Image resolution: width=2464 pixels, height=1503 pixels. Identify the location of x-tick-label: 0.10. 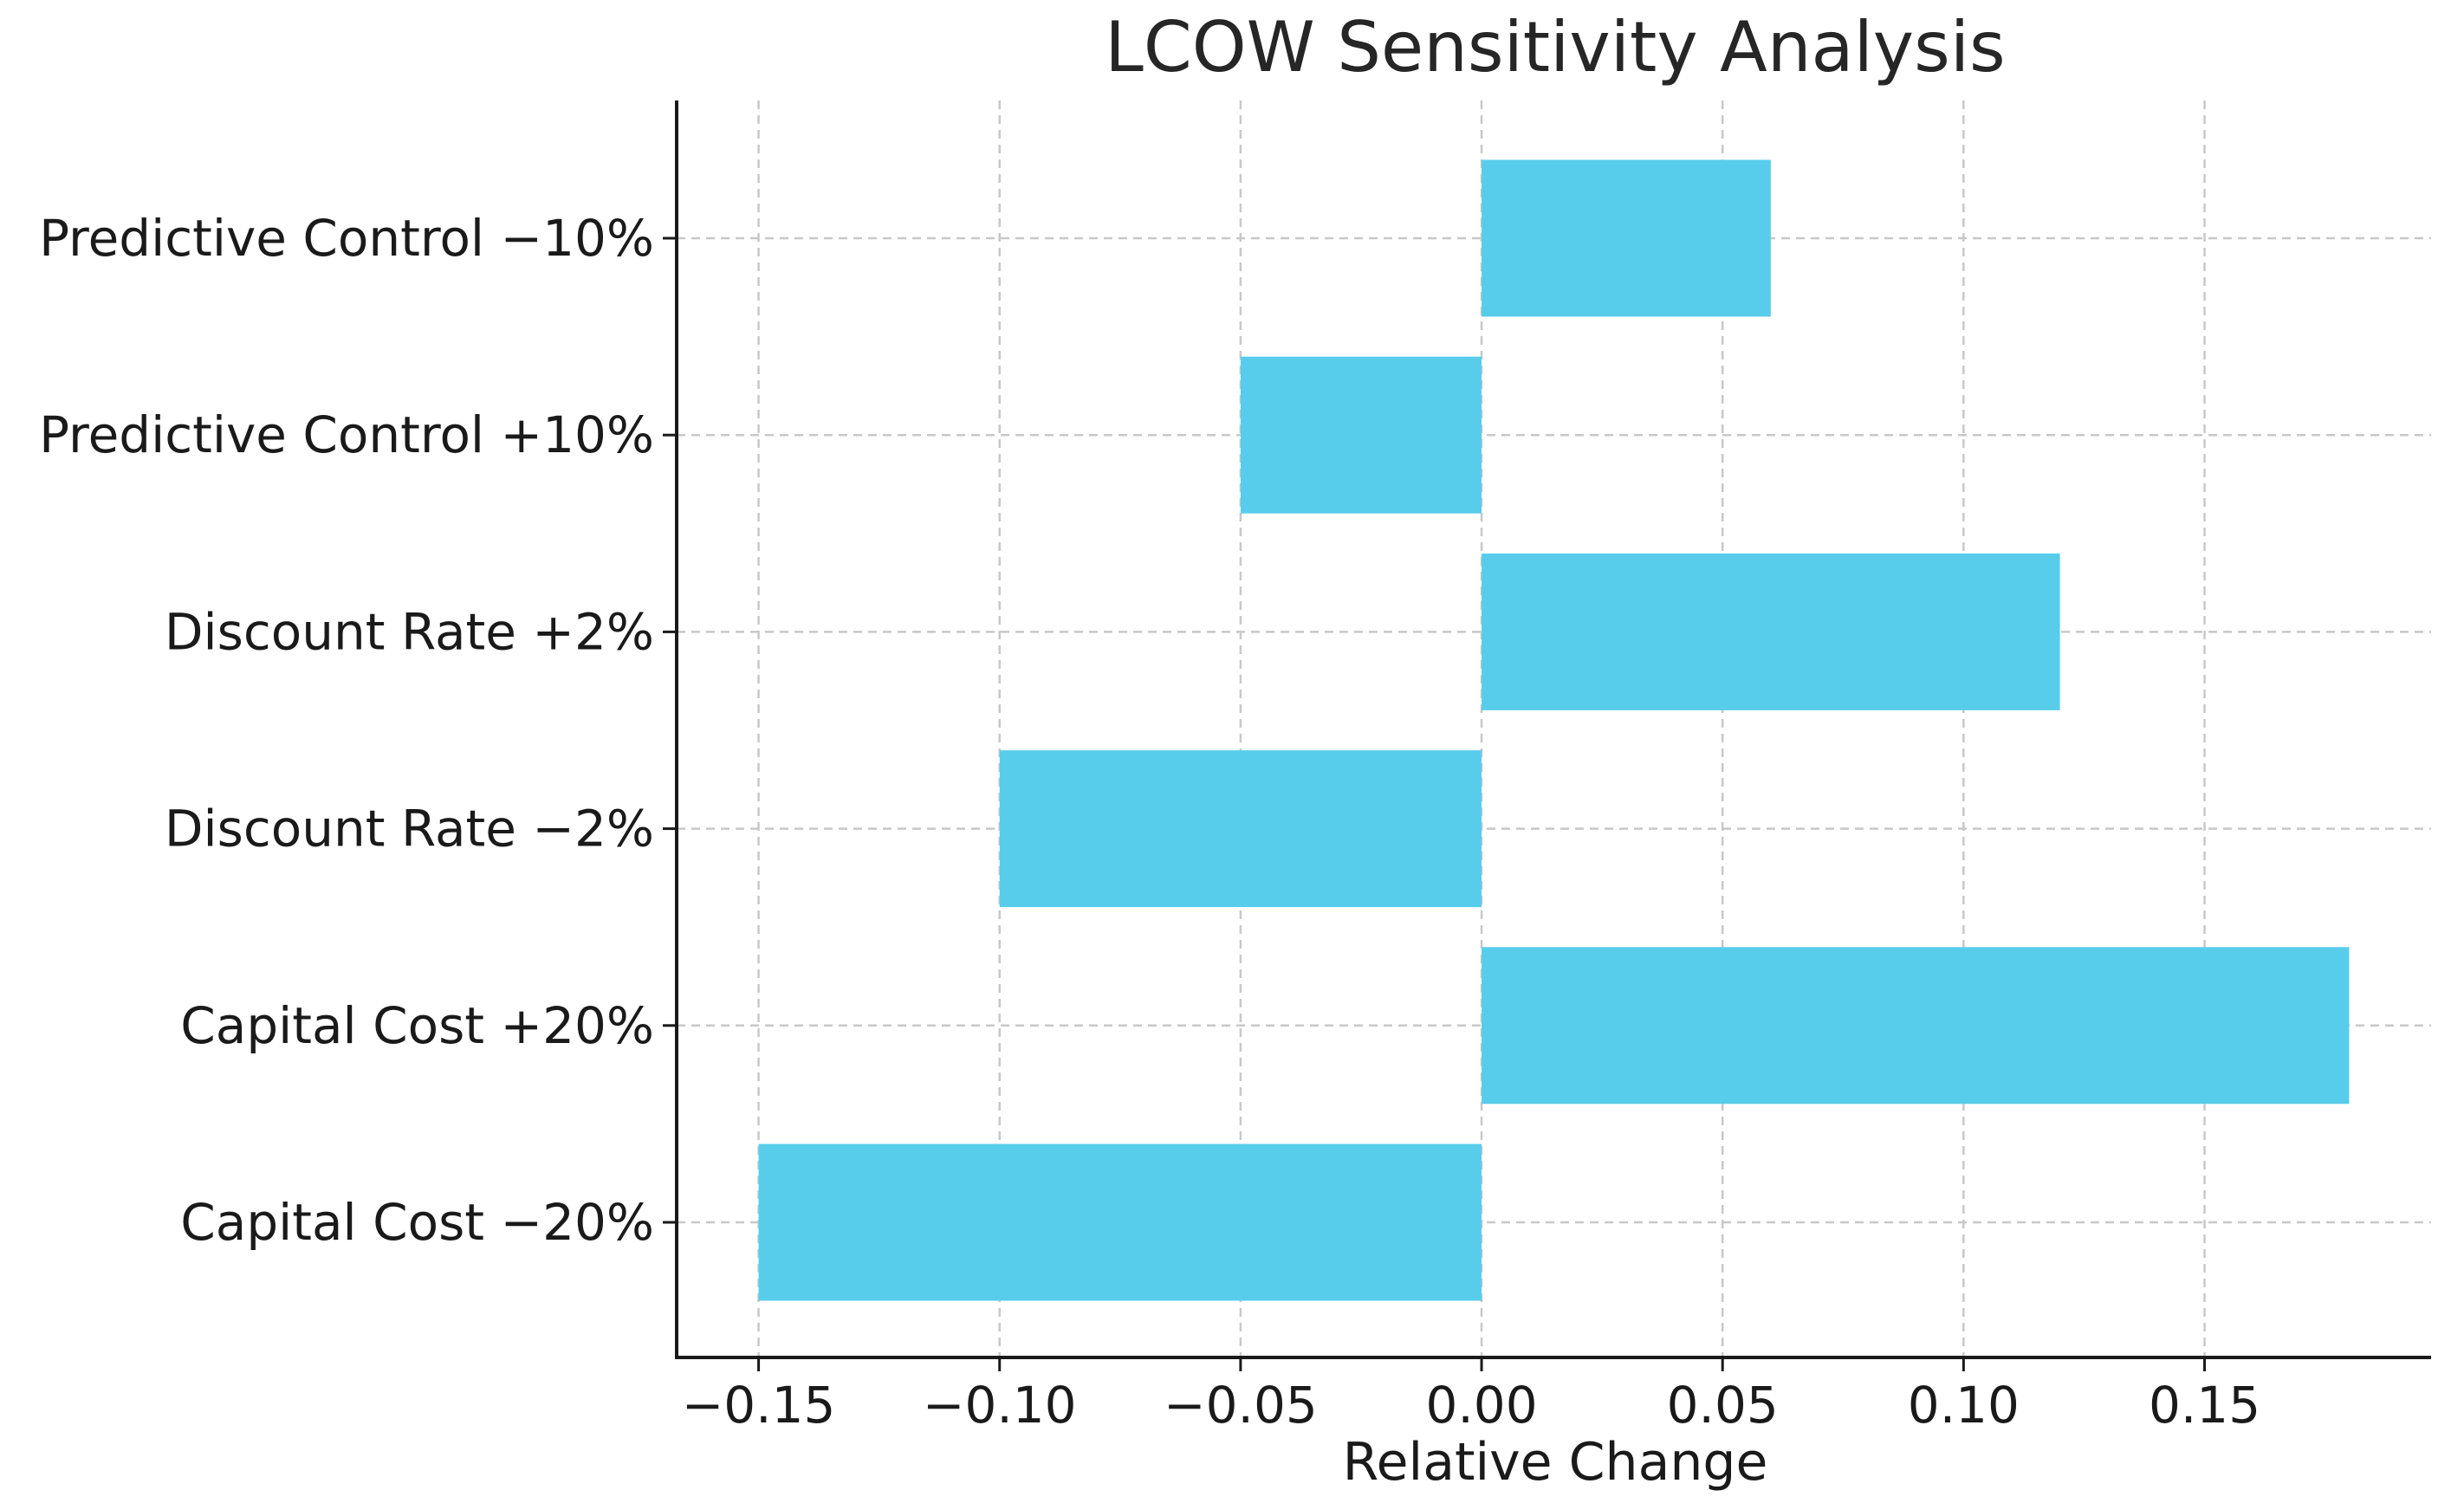
(1964, 1405).